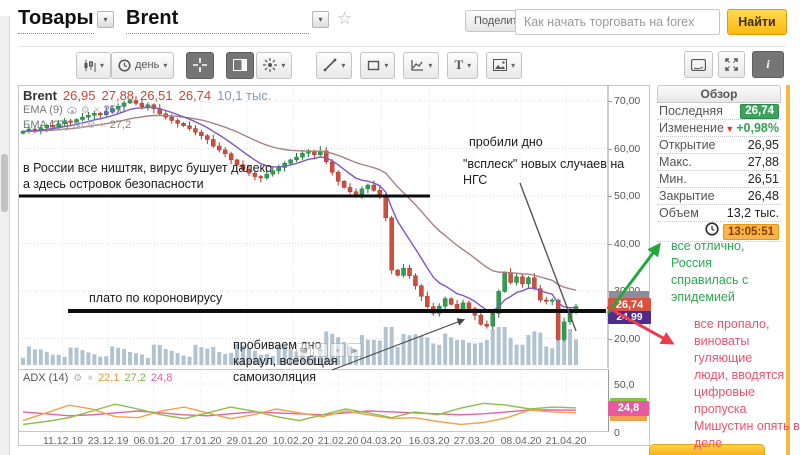 The width and height of the screenshot is (800, 455). What do you see at coordinates (320, 19) in the screenshot?
I see `instrument-dropdown-button: ▾` at bounding box center [320, 19].